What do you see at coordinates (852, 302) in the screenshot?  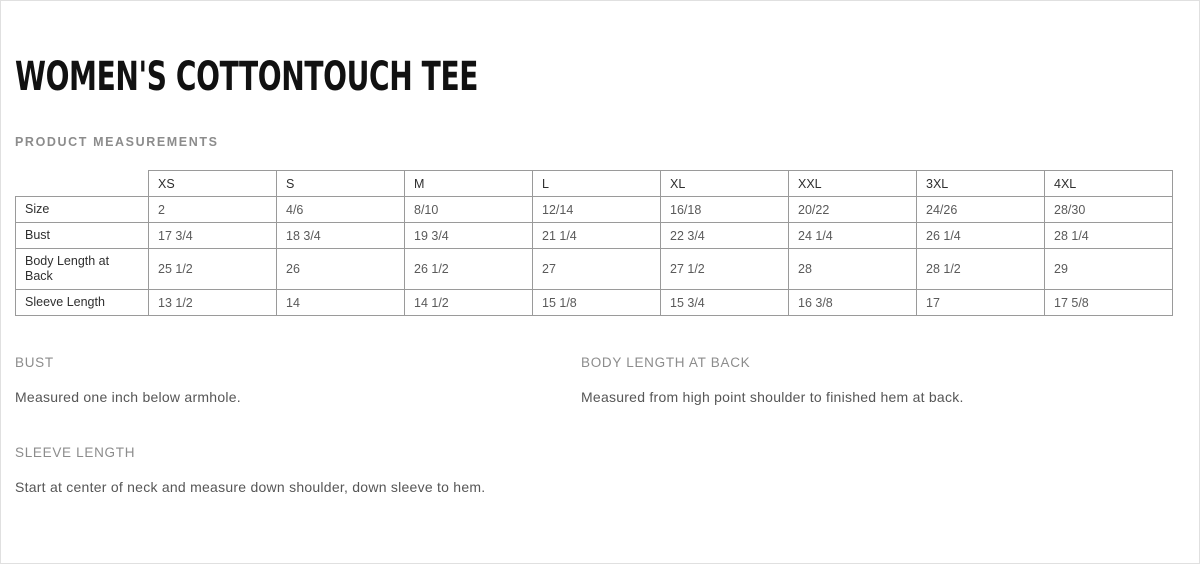 I see `cell-sleeve-xxl: 16 3/8` at bounding box center [852, 302].